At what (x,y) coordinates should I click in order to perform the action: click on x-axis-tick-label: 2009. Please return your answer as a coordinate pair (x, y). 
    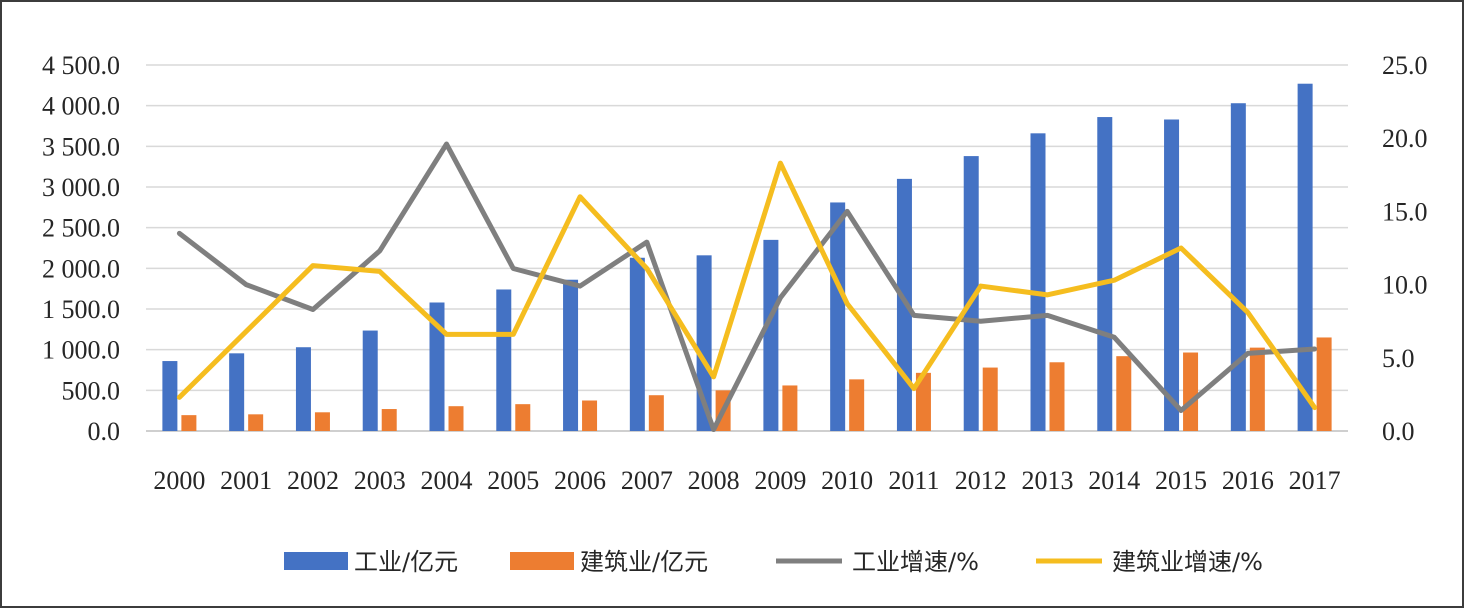
    Looking at the image, I should click on (780, 480).